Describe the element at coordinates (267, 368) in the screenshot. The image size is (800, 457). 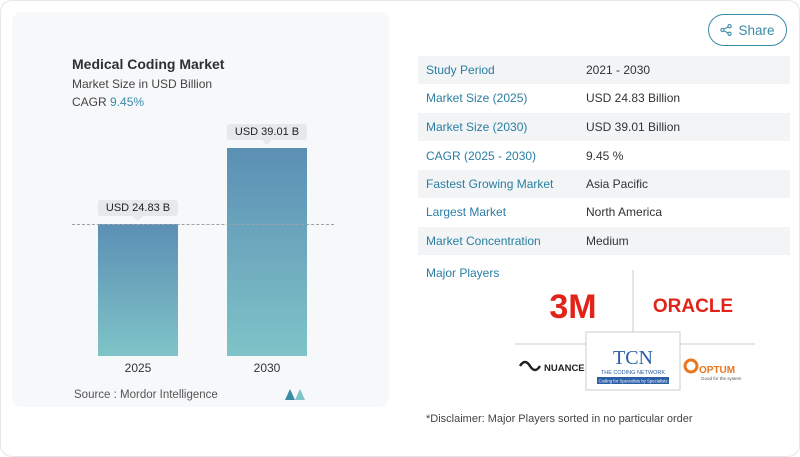
I see `x-tick-label-2030: 2030` at that location.